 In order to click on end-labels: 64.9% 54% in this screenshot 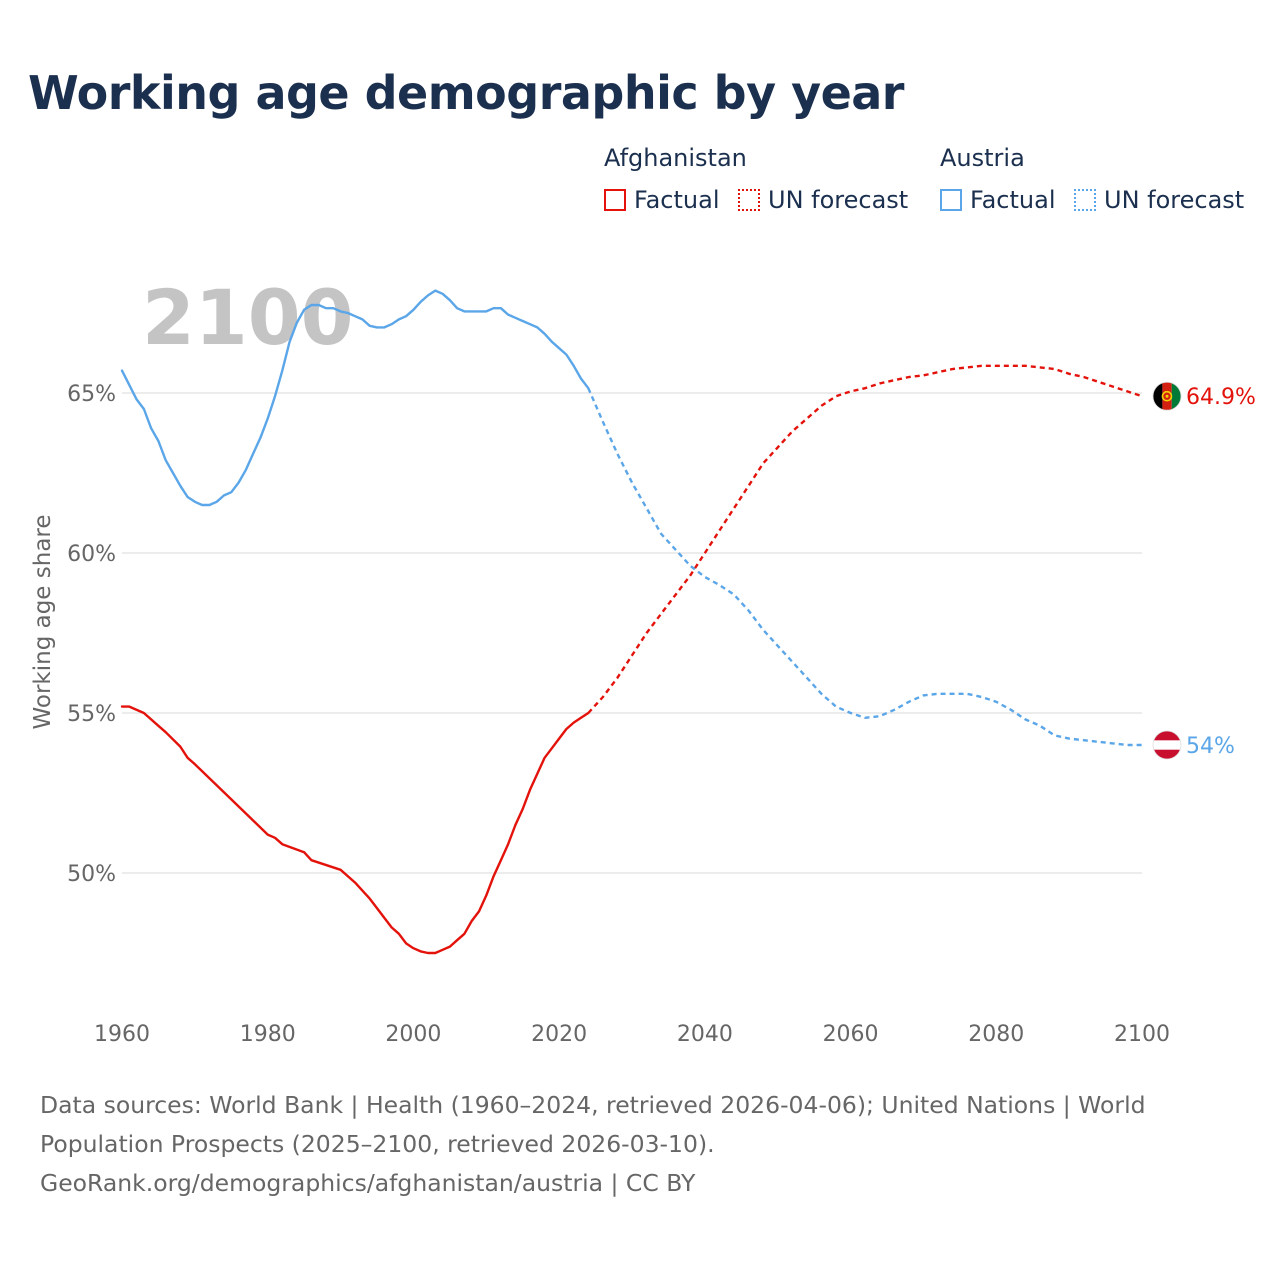, I will do `click(1204, 570)`.